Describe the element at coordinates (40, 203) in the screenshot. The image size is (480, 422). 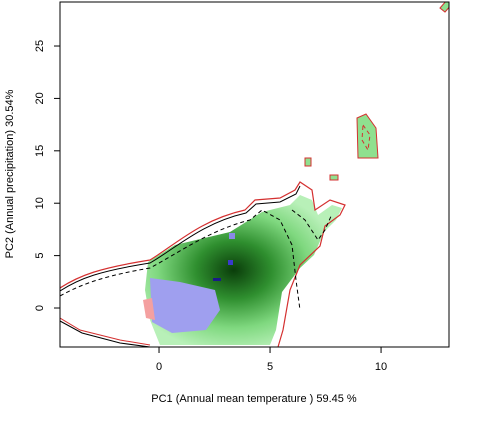
I see `y-tick-label: 10` at that location.